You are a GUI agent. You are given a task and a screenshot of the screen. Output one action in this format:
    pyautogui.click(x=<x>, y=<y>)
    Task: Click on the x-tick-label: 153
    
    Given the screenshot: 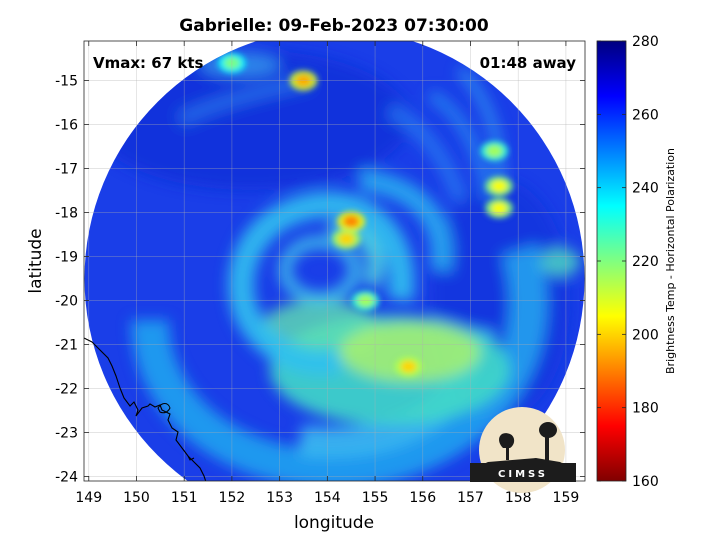 What is the action you would take?
    pyautogui.click(x=279, y=498)
    